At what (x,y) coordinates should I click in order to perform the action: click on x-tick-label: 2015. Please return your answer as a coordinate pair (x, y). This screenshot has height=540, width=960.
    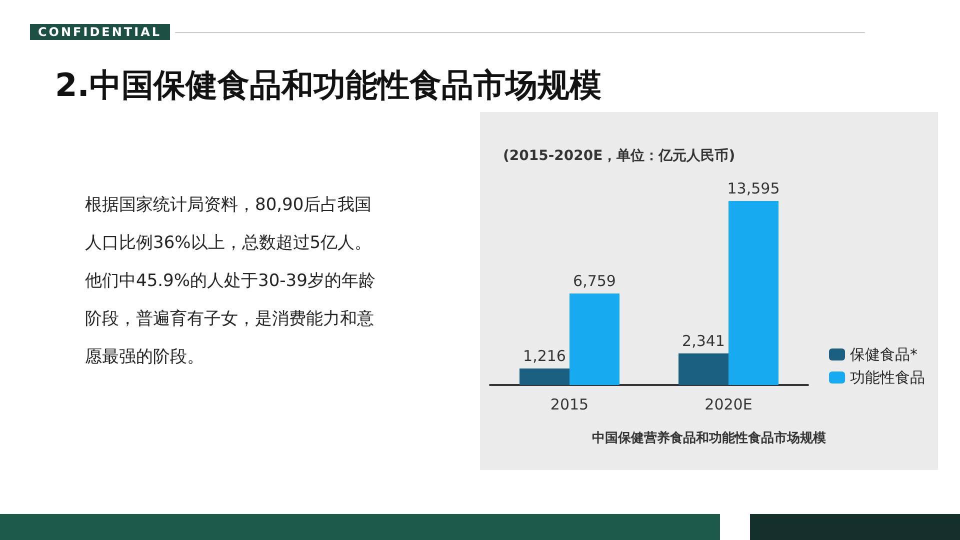
    Looking at the image, I should click on (569, 405).